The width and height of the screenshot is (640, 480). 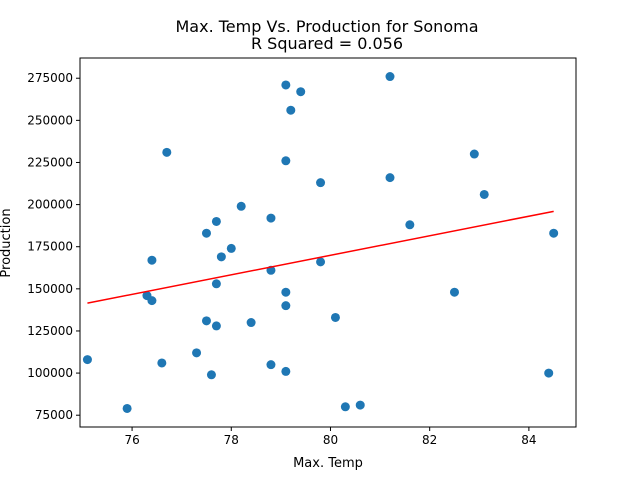 I want to click on x-tick-label: 78, so click(x=231, y=440).